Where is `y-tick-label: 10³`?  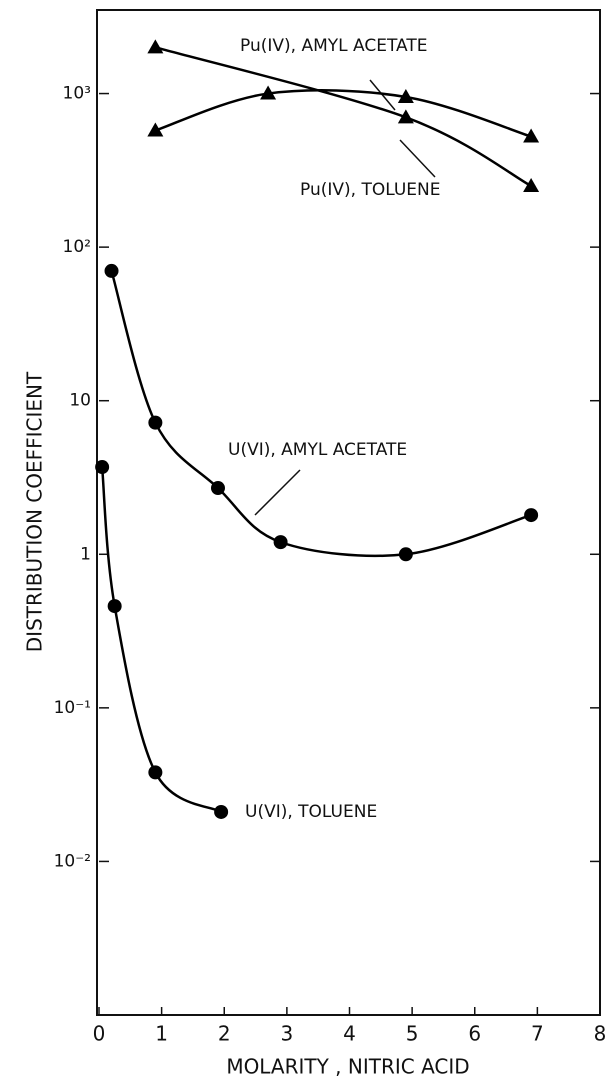 y-tick-label: 10³ is located at coordinates (77, 94).